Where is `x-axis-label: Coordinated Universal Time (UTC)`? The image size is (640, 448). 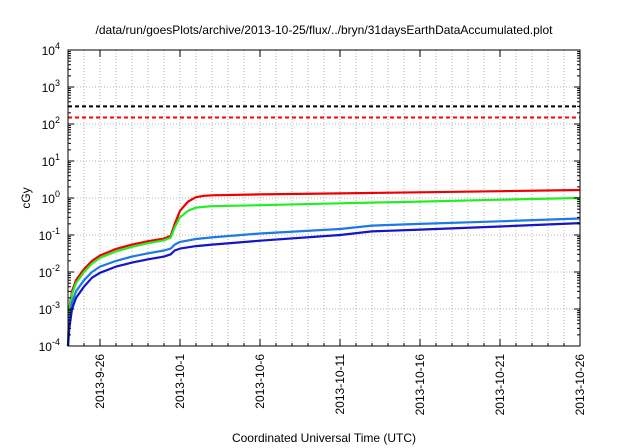 x-axis-label: Coordinated Universal Time (UTC) is located at coordinates (324, 438).